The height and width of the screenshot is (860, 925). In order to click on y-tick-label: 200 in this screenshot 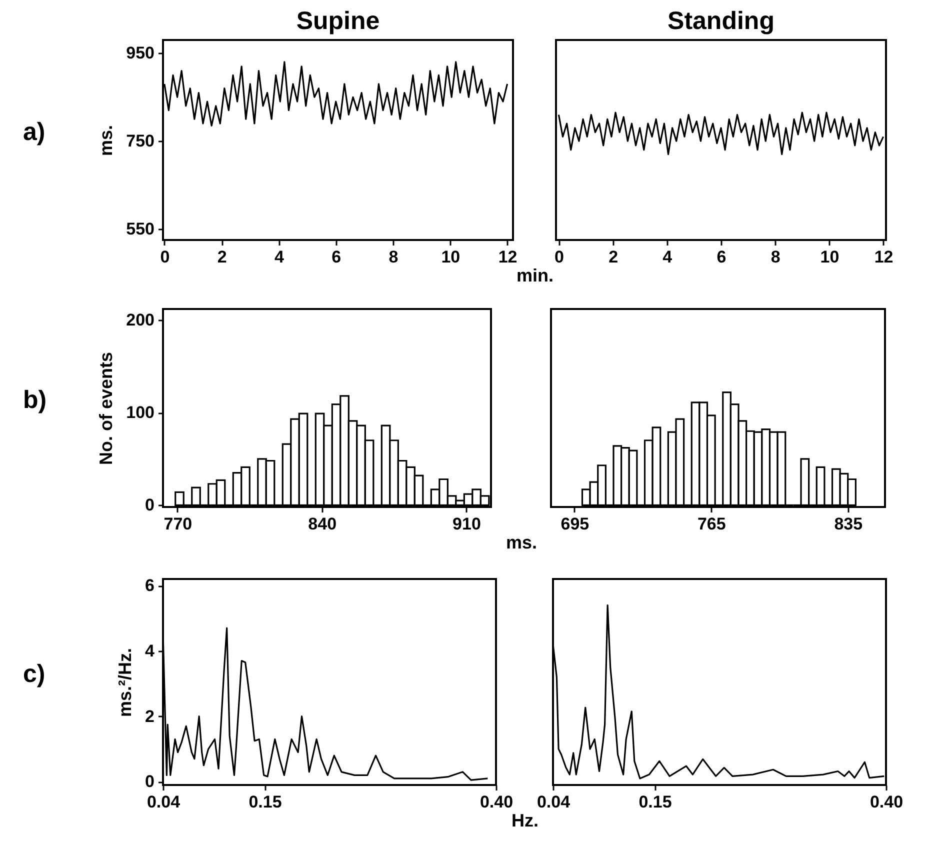, I will do `click(140, 320)`.